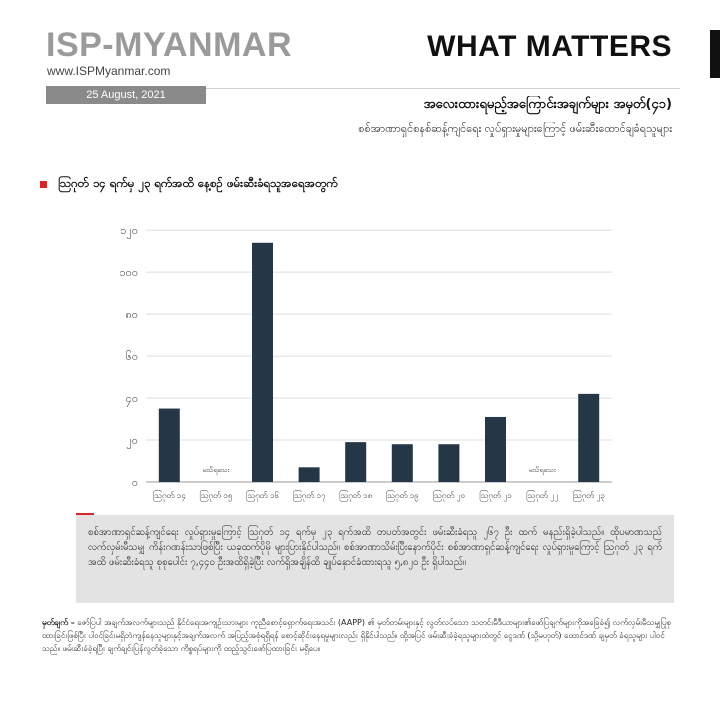 The image size is (720, 720). What do you see at coordinates (309, 496) in the screenshot?
I see `x-tick-label: ဩဂုတ် ၁၇` at bounding box center [309, 496].